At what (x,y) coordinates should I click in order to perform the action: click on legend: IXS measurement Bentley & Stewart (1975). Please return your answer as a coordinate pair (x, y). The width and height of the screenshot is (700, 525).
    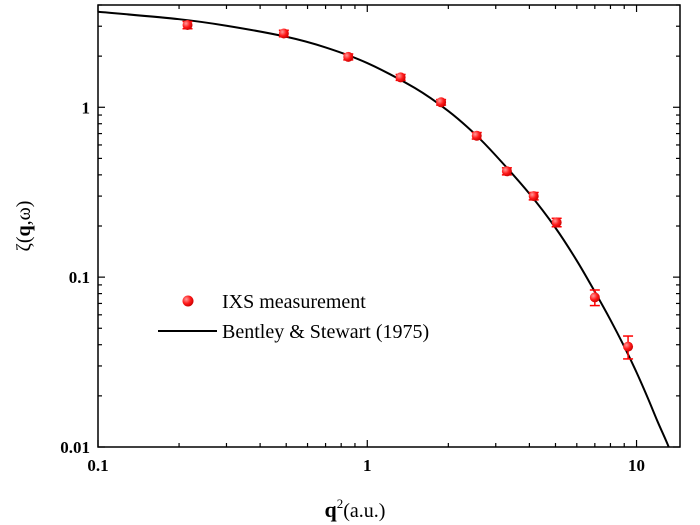
    Looking at the image, I should click on (293, 317).